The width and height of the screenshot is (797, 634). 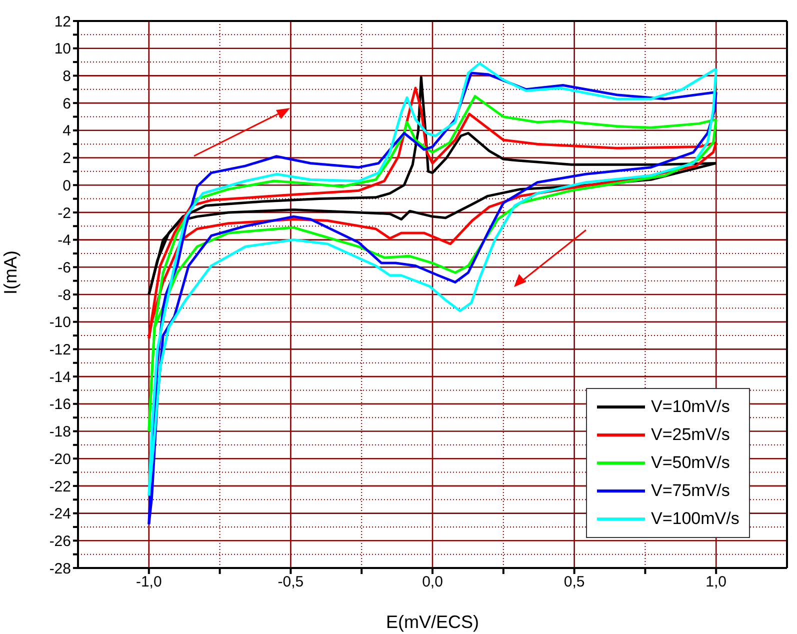 What do you see at coordinates (64, 295) in the screenshot?
I see `y-tick-label: -8` at bounding box center [64, 295].